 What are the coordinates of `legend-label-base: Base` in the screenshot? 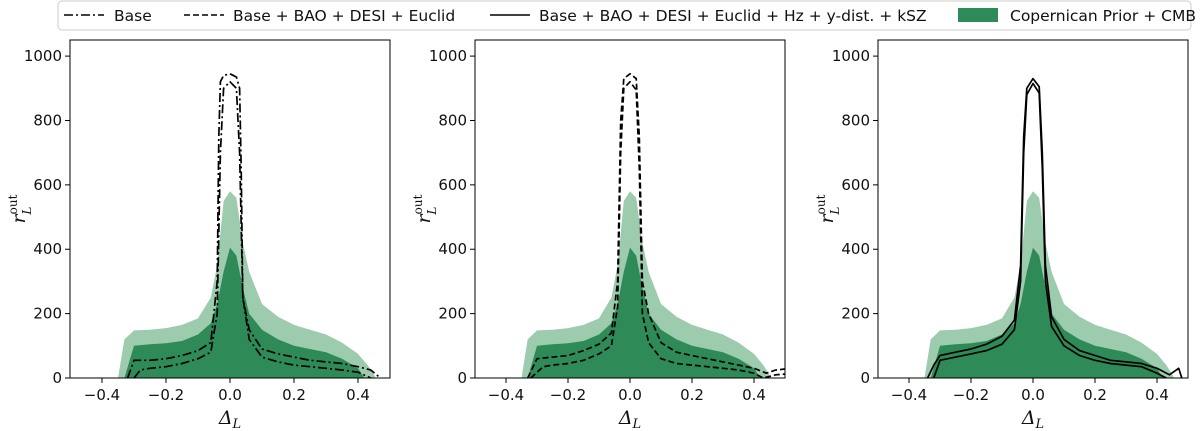 It's located at (133, 16).